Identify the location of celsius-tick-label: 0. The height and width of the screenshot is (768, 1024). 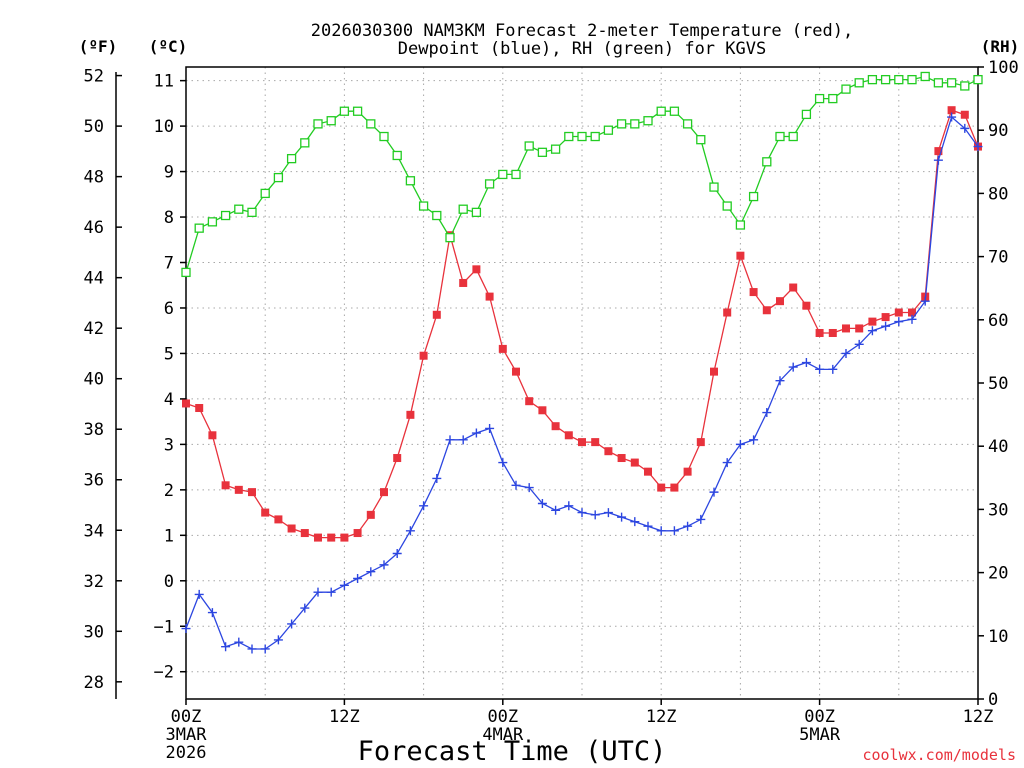
(169, 582).